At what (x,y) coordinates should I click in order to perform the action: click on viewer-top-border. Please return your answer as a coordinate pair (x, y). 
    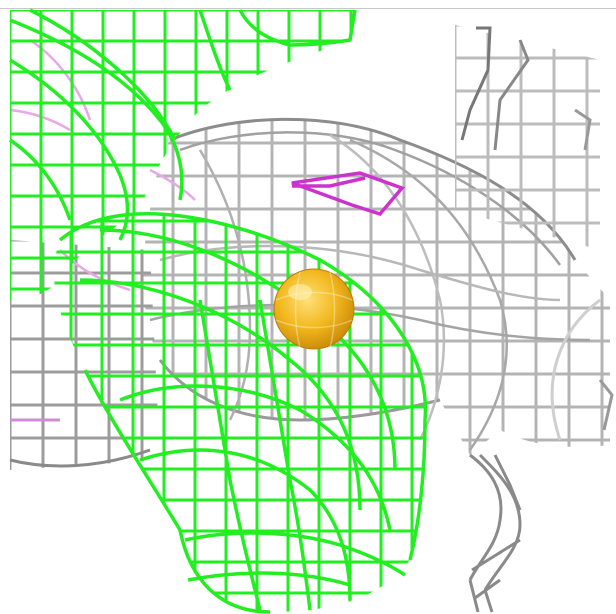
    Looking at the image, I should click on (308, 4).